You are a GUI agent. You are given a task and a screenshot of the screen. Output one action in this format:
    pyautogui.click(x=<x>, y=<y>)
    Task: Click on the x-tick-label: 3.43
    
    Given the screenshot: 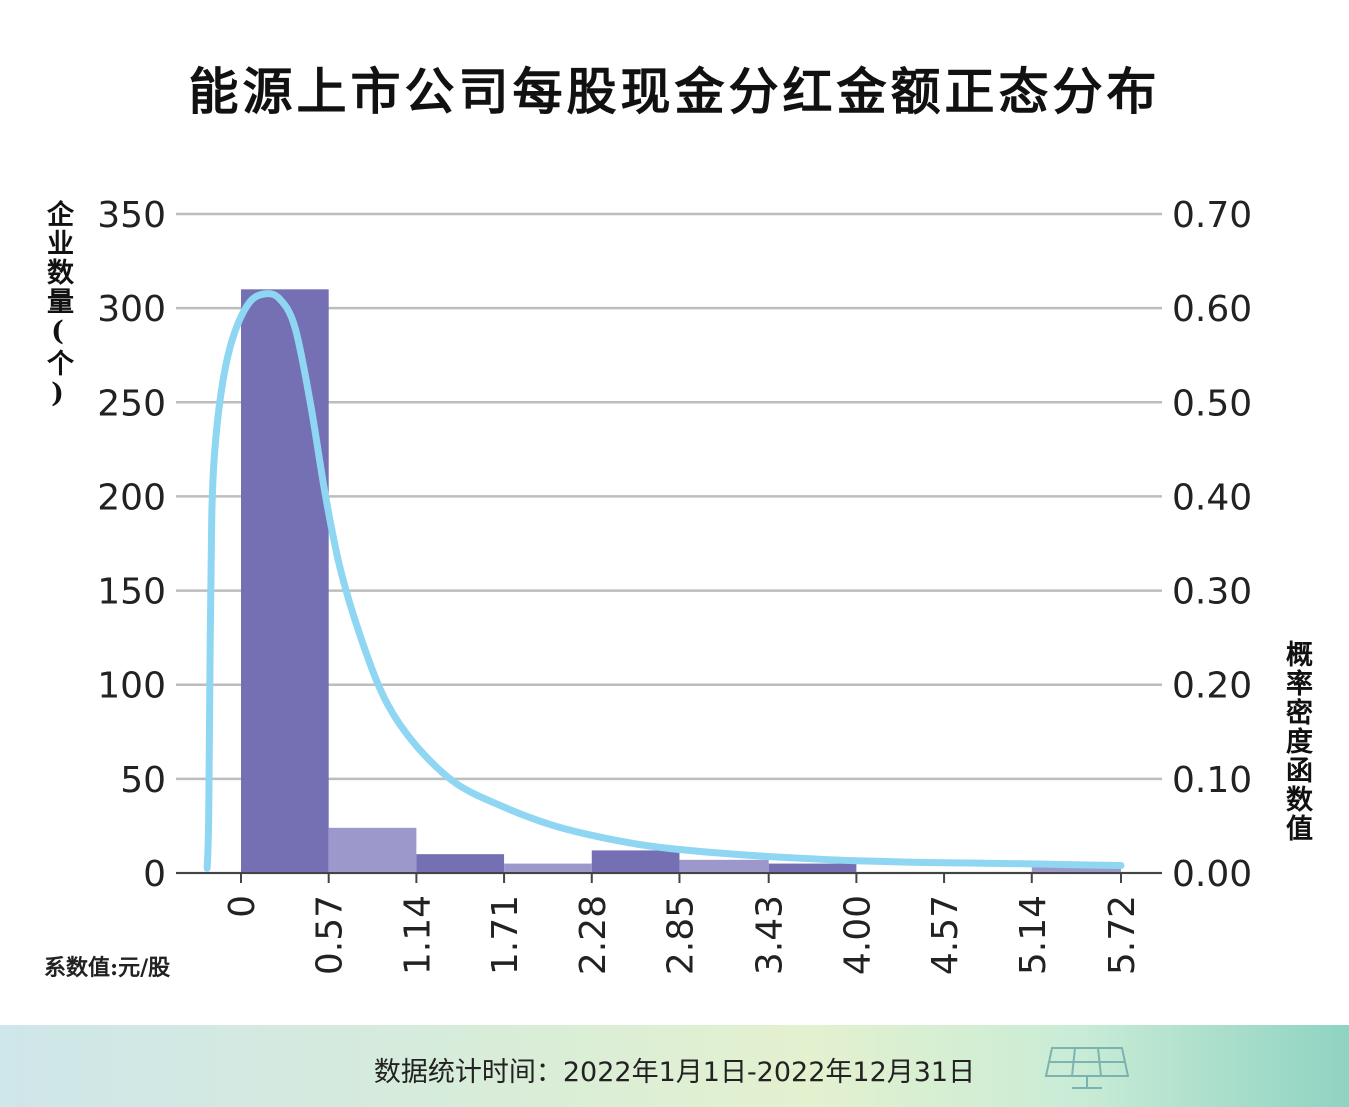 What is the action you would take?
    pyautogui.click(x=770, y=935)
    